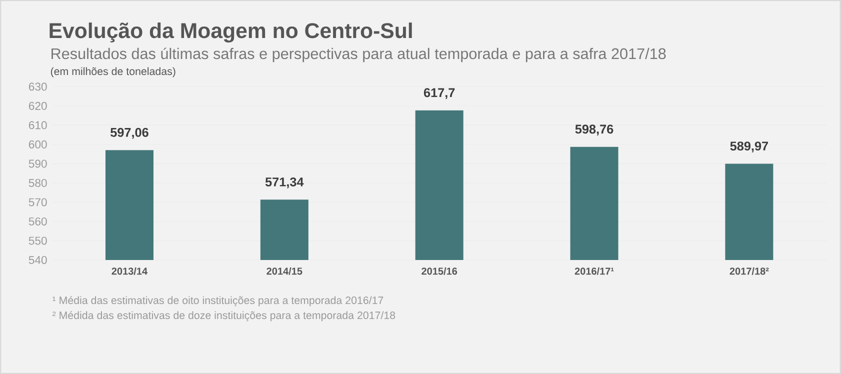 Image resolution: width=841 pixels, height=374 pixels. I want to click on x-tick-label: 2016/17¹, so click(594, 271).